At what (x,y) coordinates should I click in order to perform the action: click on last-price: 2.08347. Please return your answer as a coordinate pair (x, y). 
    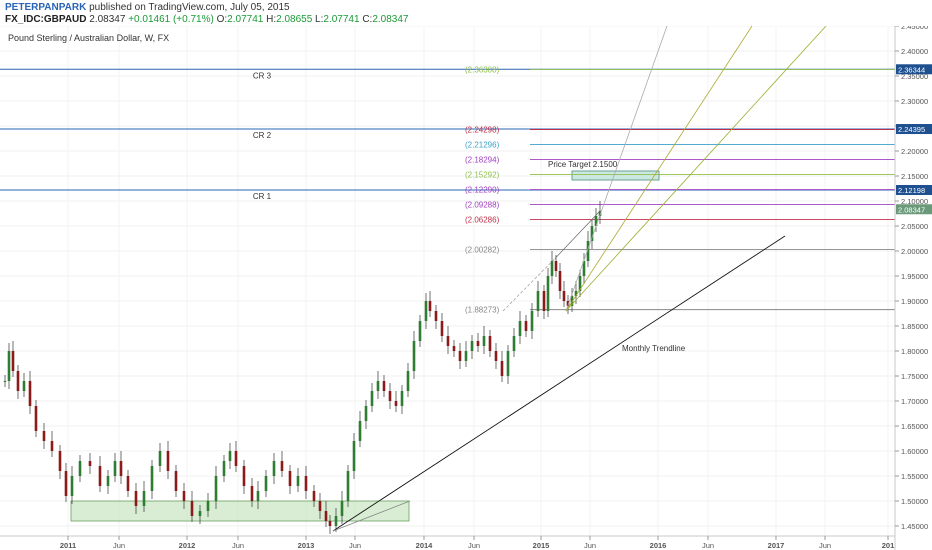
    Looking at the image, I should click on (107, 19).